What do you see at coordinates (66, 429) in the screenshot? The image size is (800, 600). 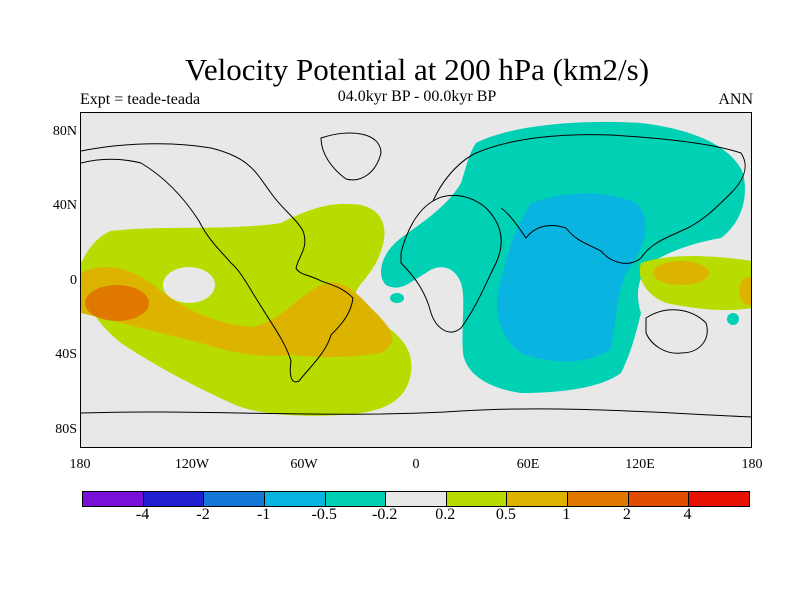 I see `lat-tick-80s: 80S` at bounding box center [66, 429].